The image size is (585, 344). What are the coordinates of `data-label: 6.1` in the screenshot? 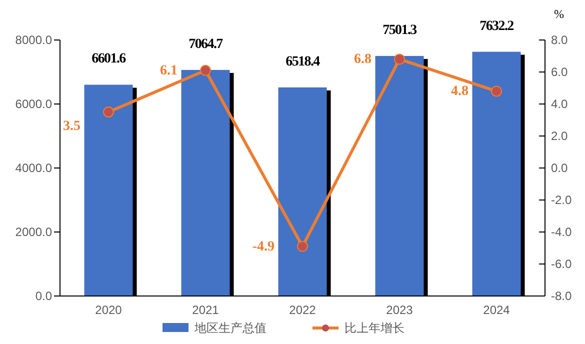 It's located at (169, 70).